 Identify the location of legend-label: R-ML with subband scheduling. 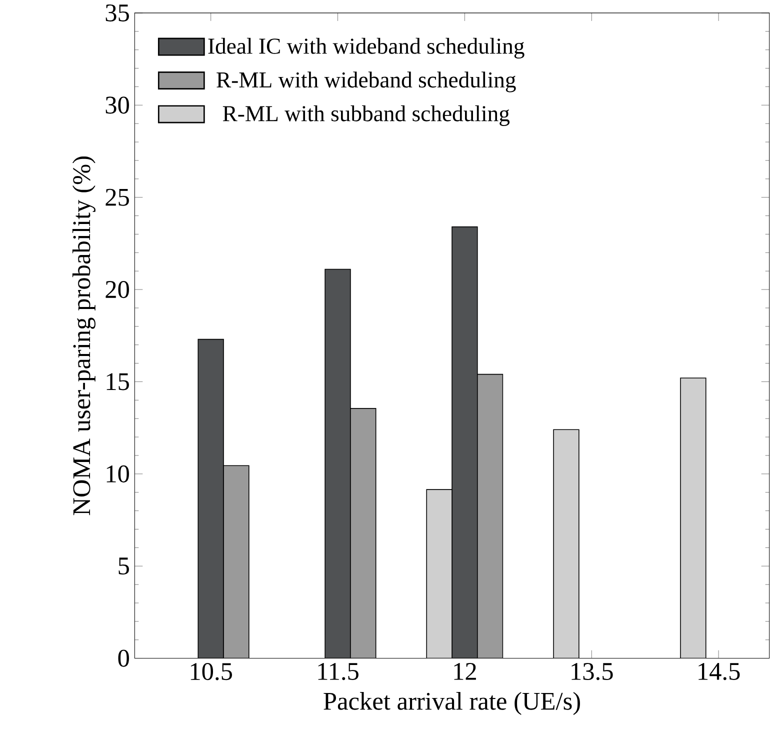
(366, 115).